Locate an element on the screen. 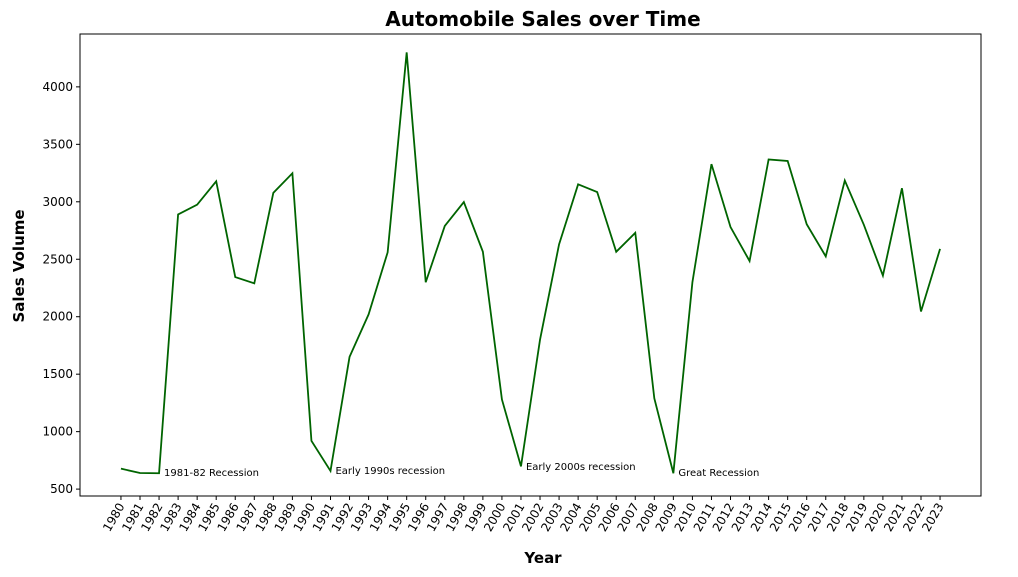 The image size is (1018, 577). y-tick-label: 4000 is located at coordinates (57, 87).